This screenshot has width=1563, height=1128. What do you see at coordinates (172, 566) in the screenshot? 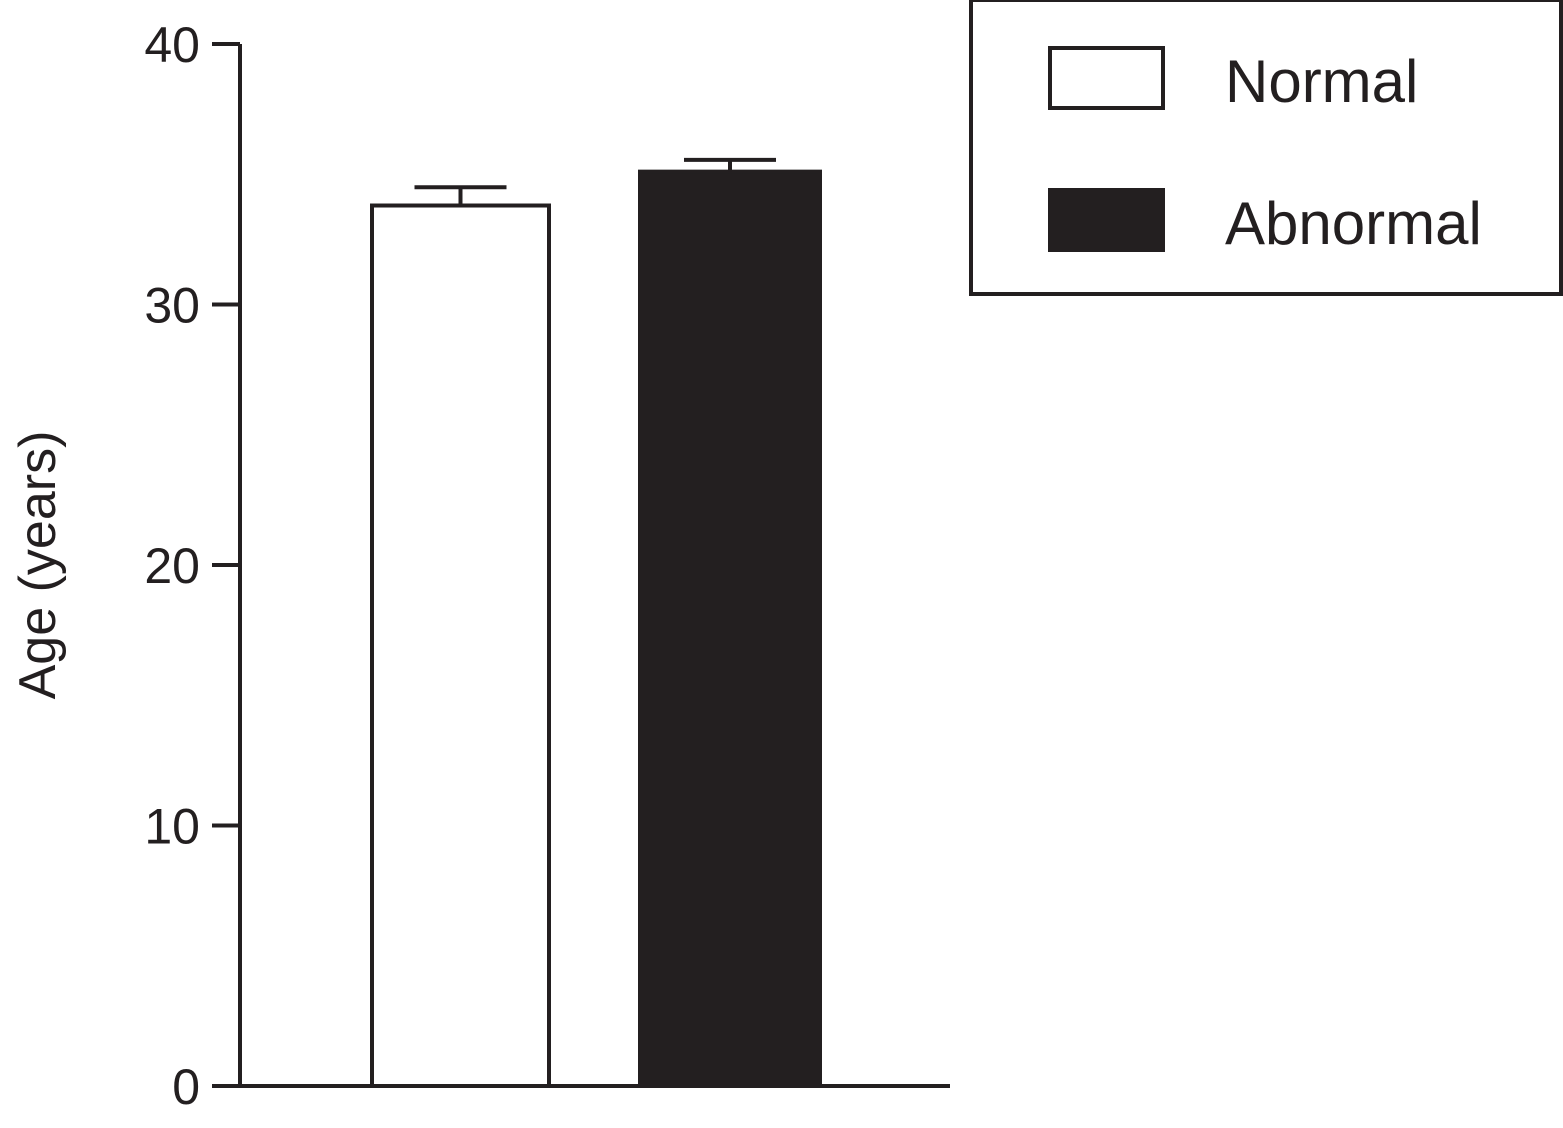
I see `y-tick-label: 20` at bounding box center [172, 566].